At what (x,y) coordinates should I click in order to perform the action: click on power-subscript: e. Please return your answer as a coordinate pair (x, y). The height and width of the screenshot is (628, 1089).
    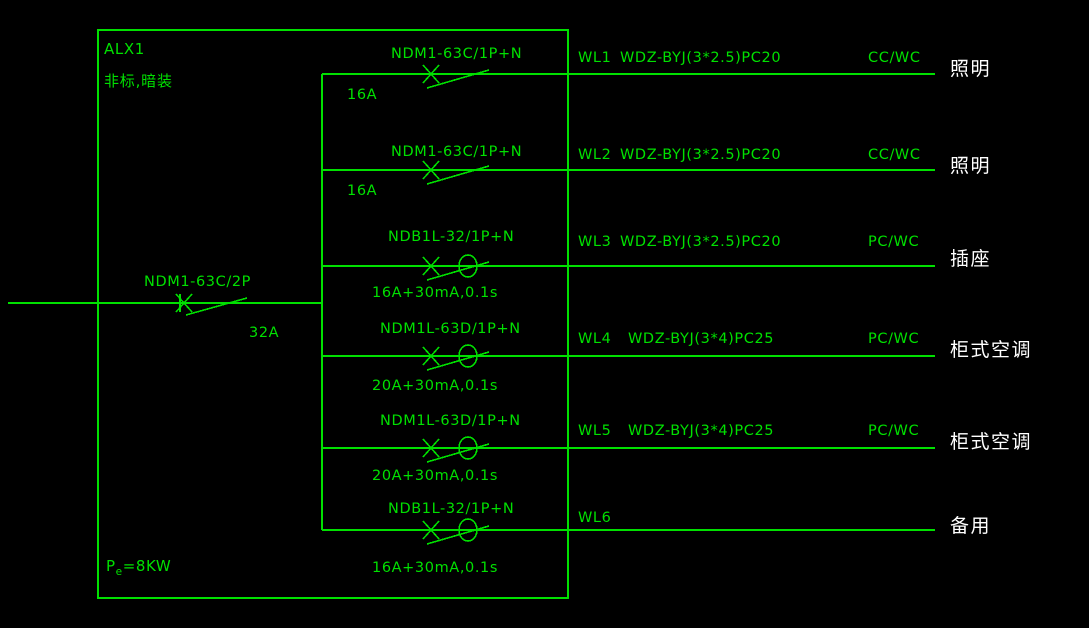
    Looking at the image, I should click on (119, 572).